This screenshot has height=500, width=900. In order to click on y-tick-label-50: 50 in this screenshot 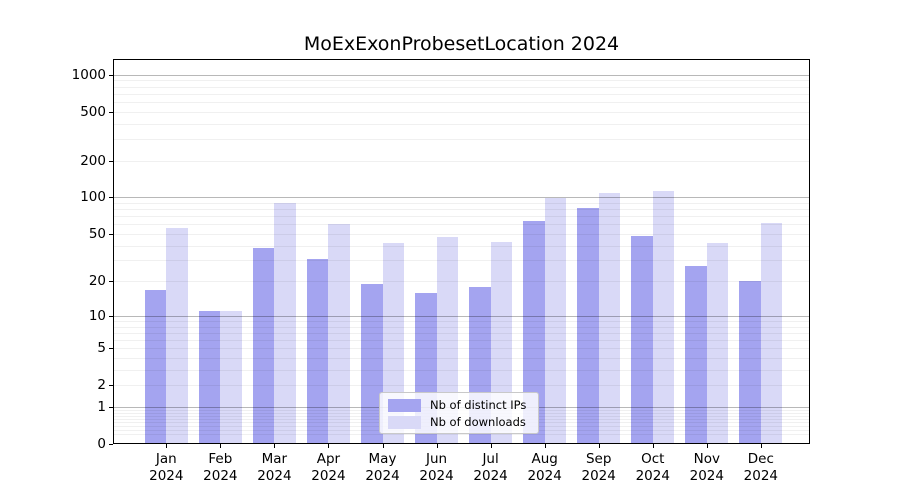, I will do `click(97, 233)`.